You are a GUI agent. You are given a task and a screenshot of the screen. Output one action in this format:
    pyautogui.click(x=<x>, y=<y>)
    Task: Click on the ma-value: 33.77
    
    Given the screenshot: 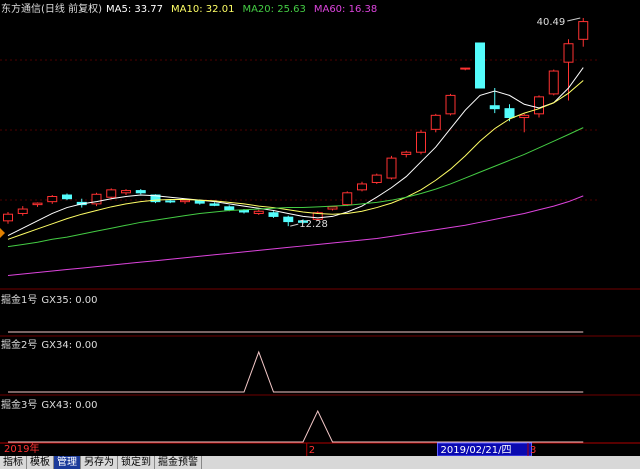 What is the action you would take?
    pyautogui.click(x=149, y=9)
    